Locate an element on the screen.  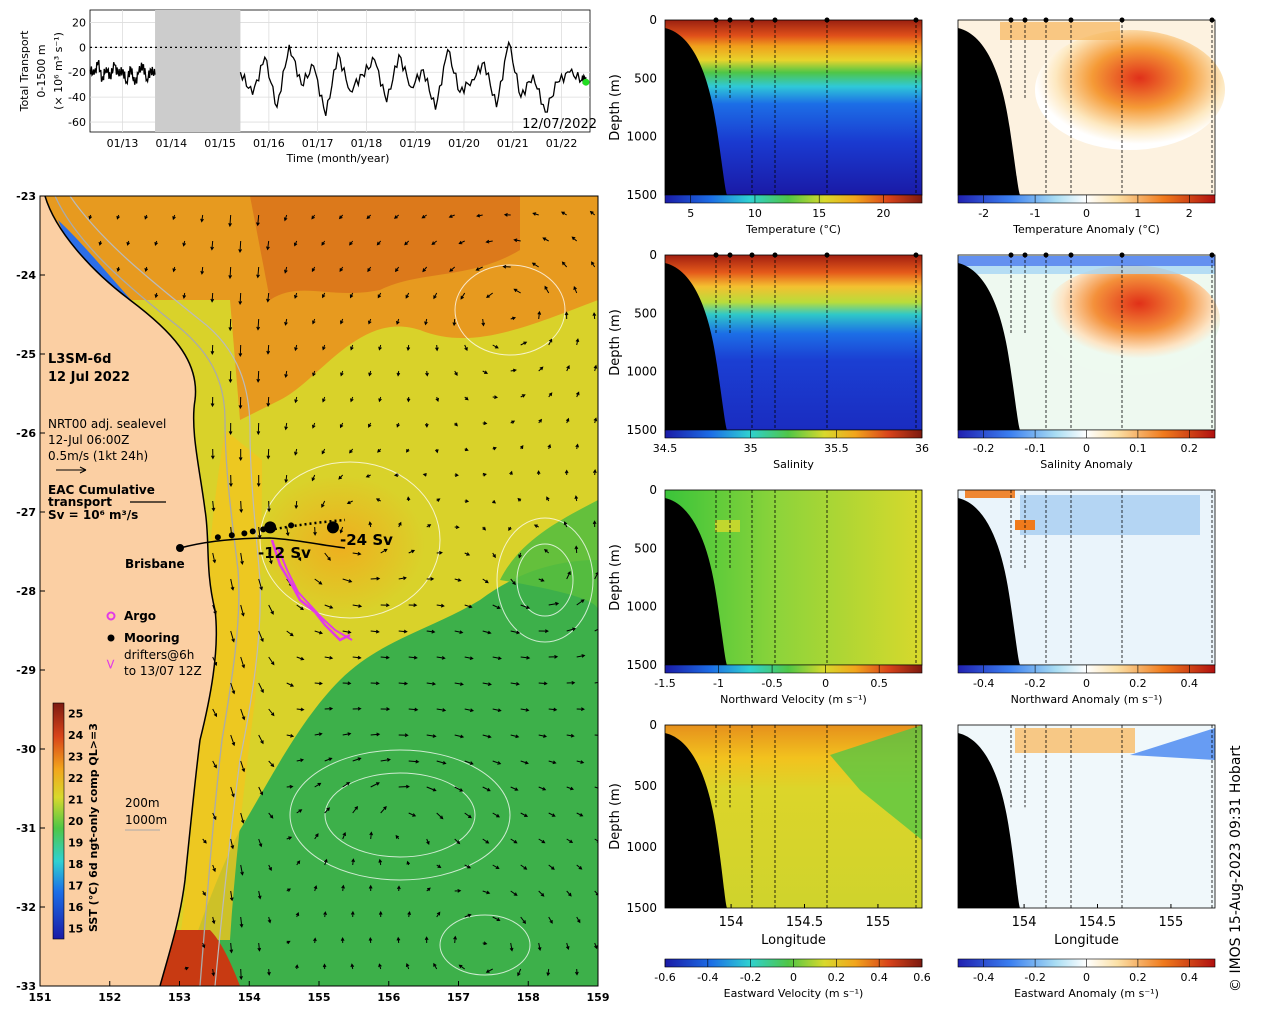
colorbar-tick-label: -0.1 is located at coordinates (1034, 448).